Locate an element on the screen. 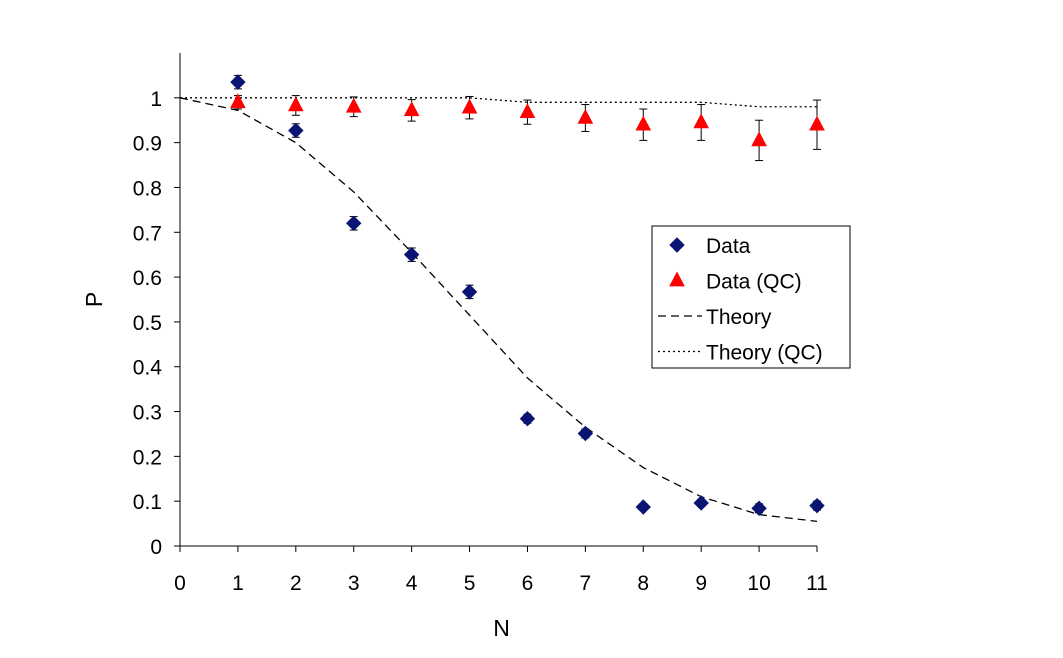 Image resolution: width=1063 pixels, height=658 pixels. y-tick-label: 0.4 is located at coordinates (148, 368).